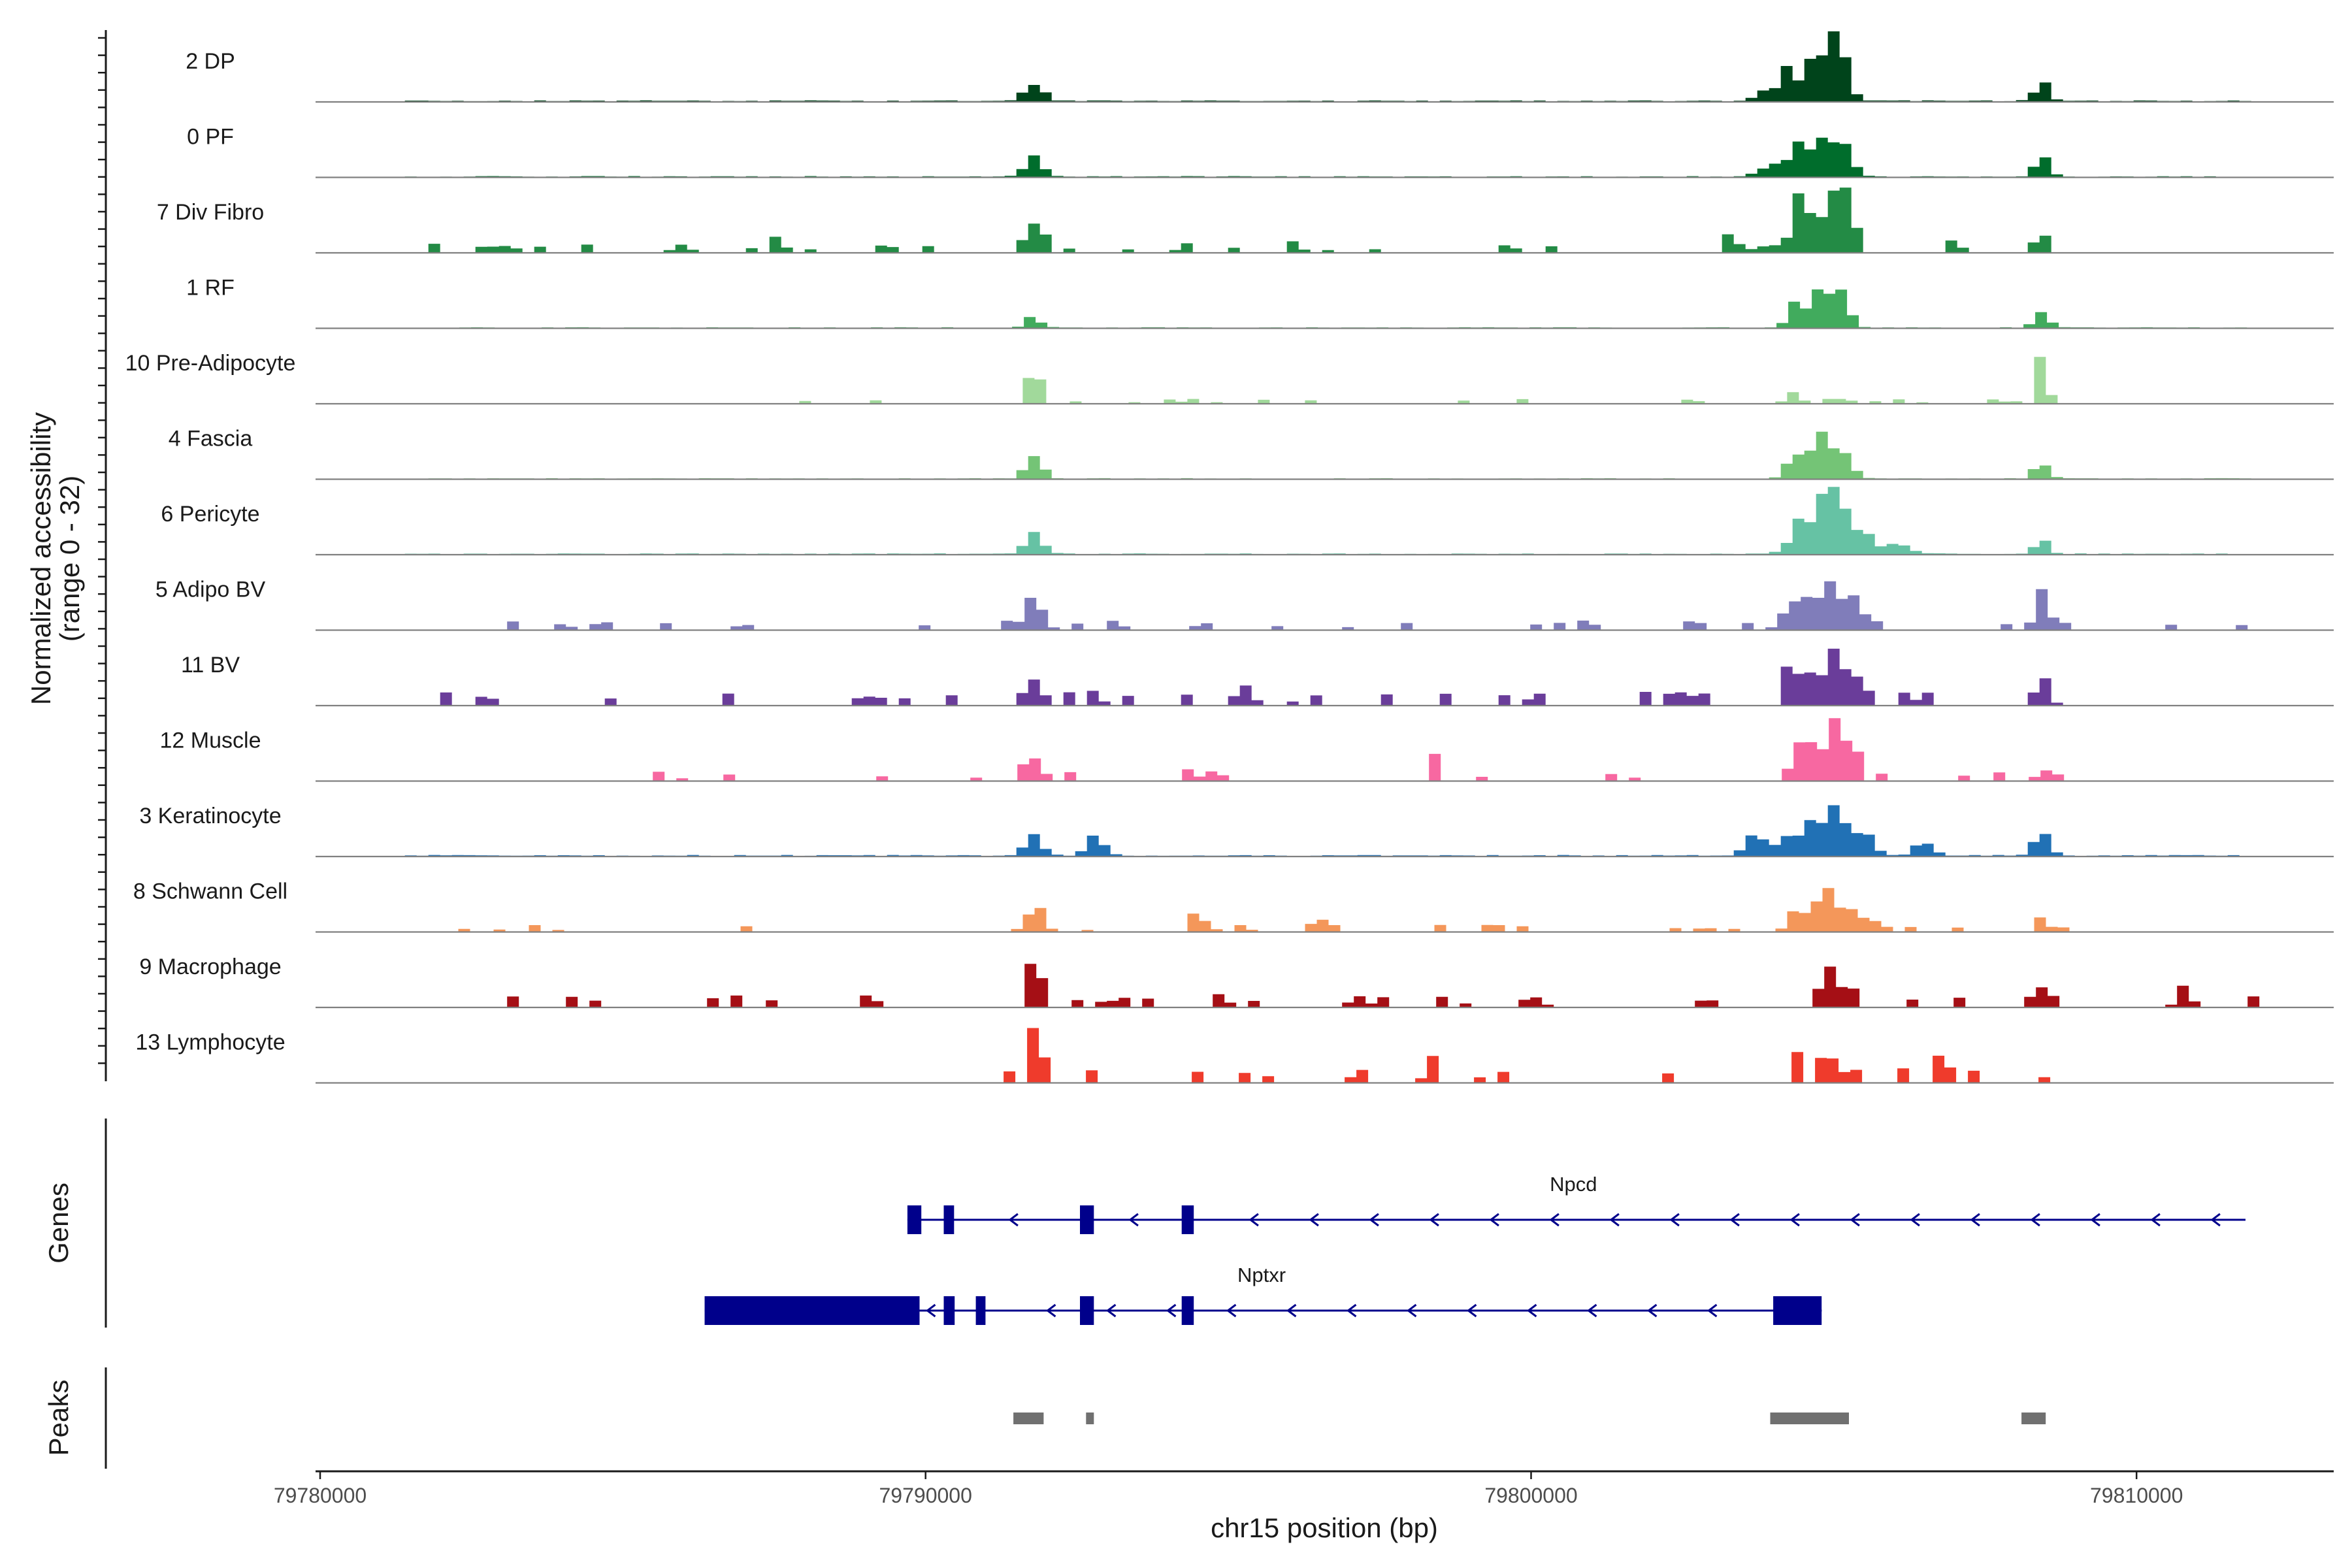 The image size is (2352, 1568). I want to click on track-6: 4 Fascia, so click(1251, 453).